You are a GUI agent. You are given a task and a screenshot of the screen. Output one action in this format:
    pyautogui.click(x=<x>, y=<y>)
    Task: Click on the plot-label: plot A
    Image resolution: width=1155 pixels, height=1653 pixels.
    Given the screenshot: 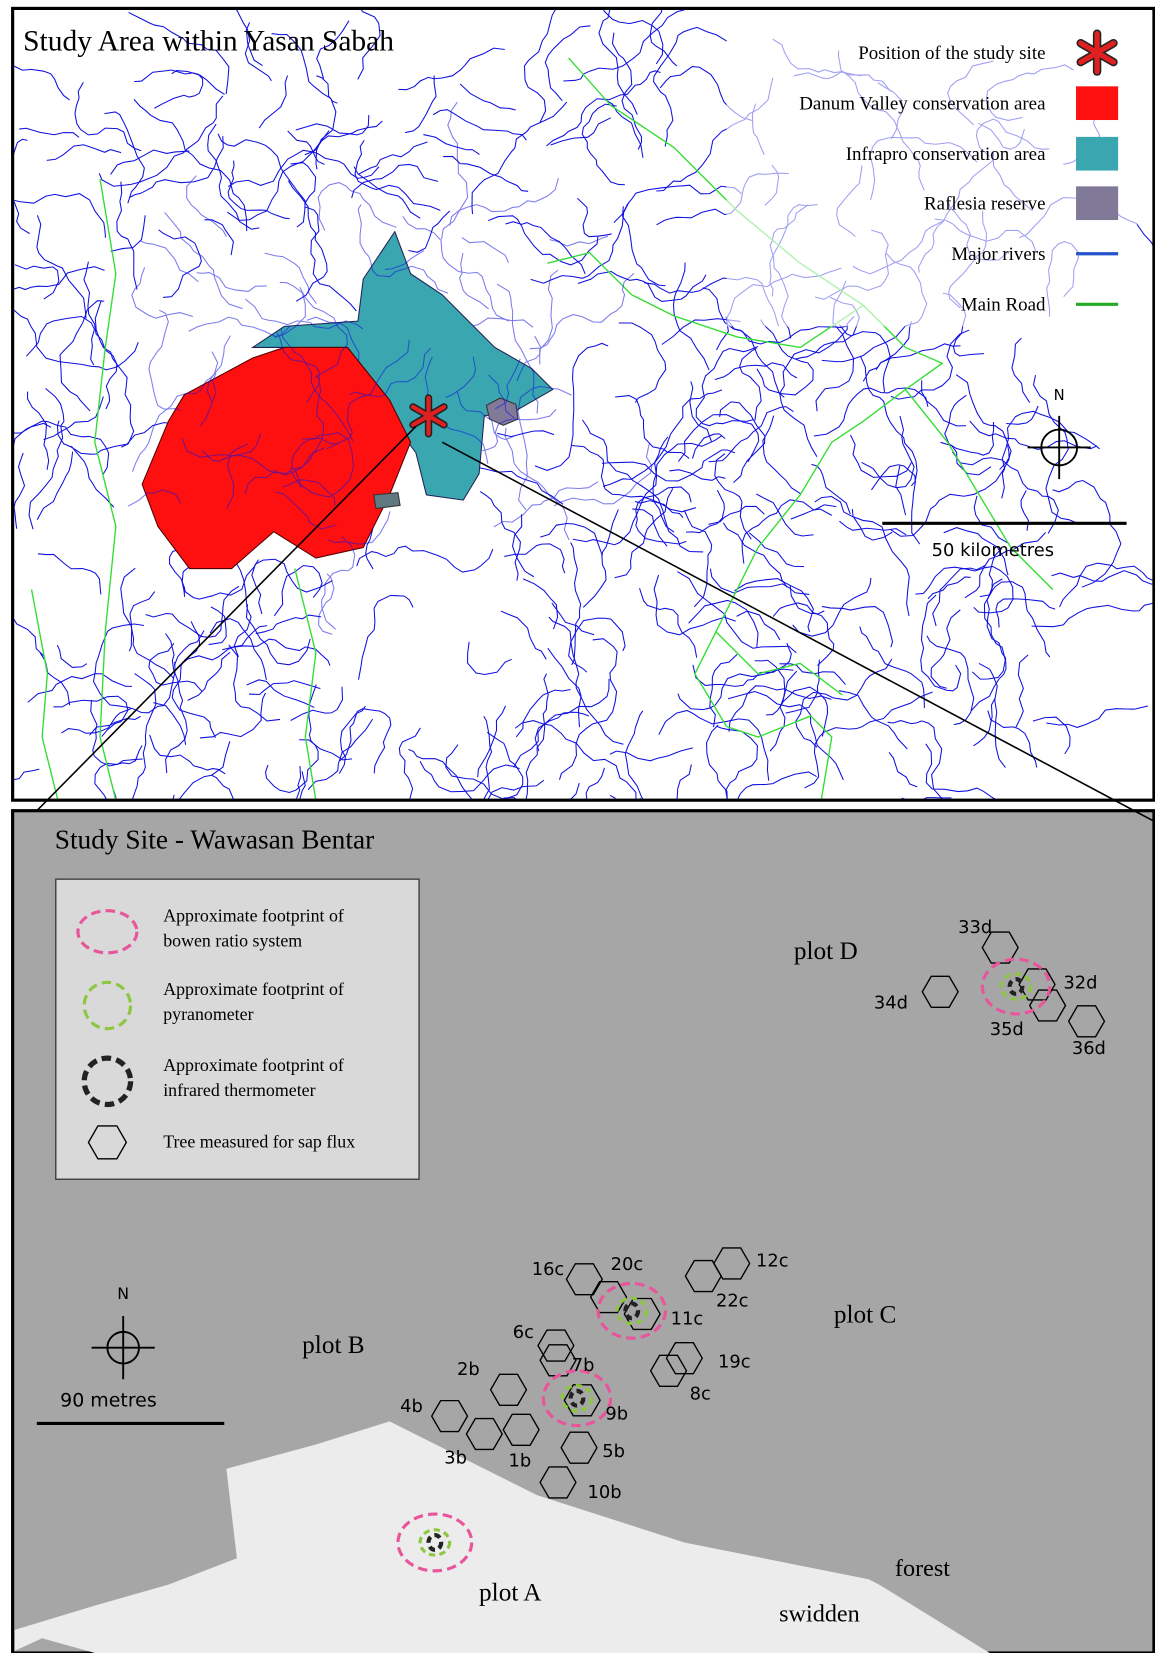 What is the action you would take?
    pyautogui.click(x=510, y=1592)
    